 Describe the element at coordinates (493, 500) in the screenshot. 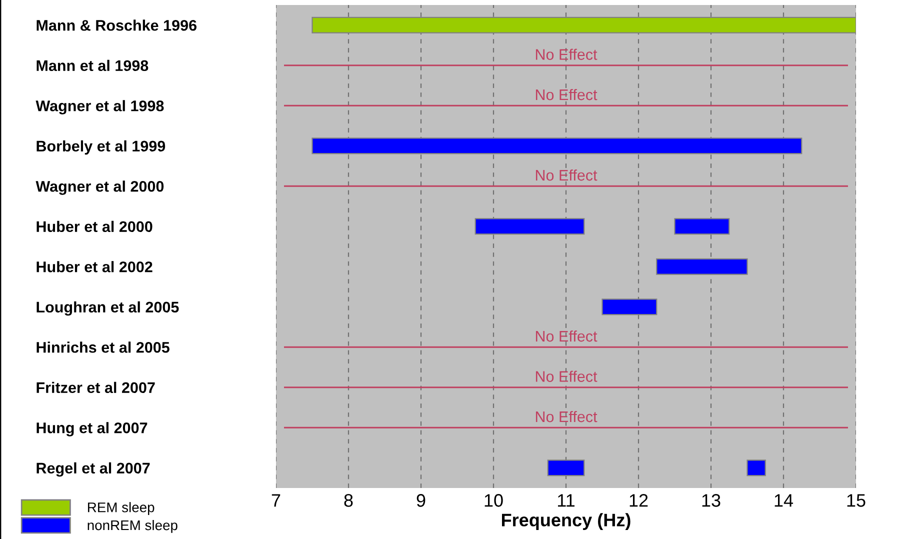

I see `x-tick-label: 10` at that location.